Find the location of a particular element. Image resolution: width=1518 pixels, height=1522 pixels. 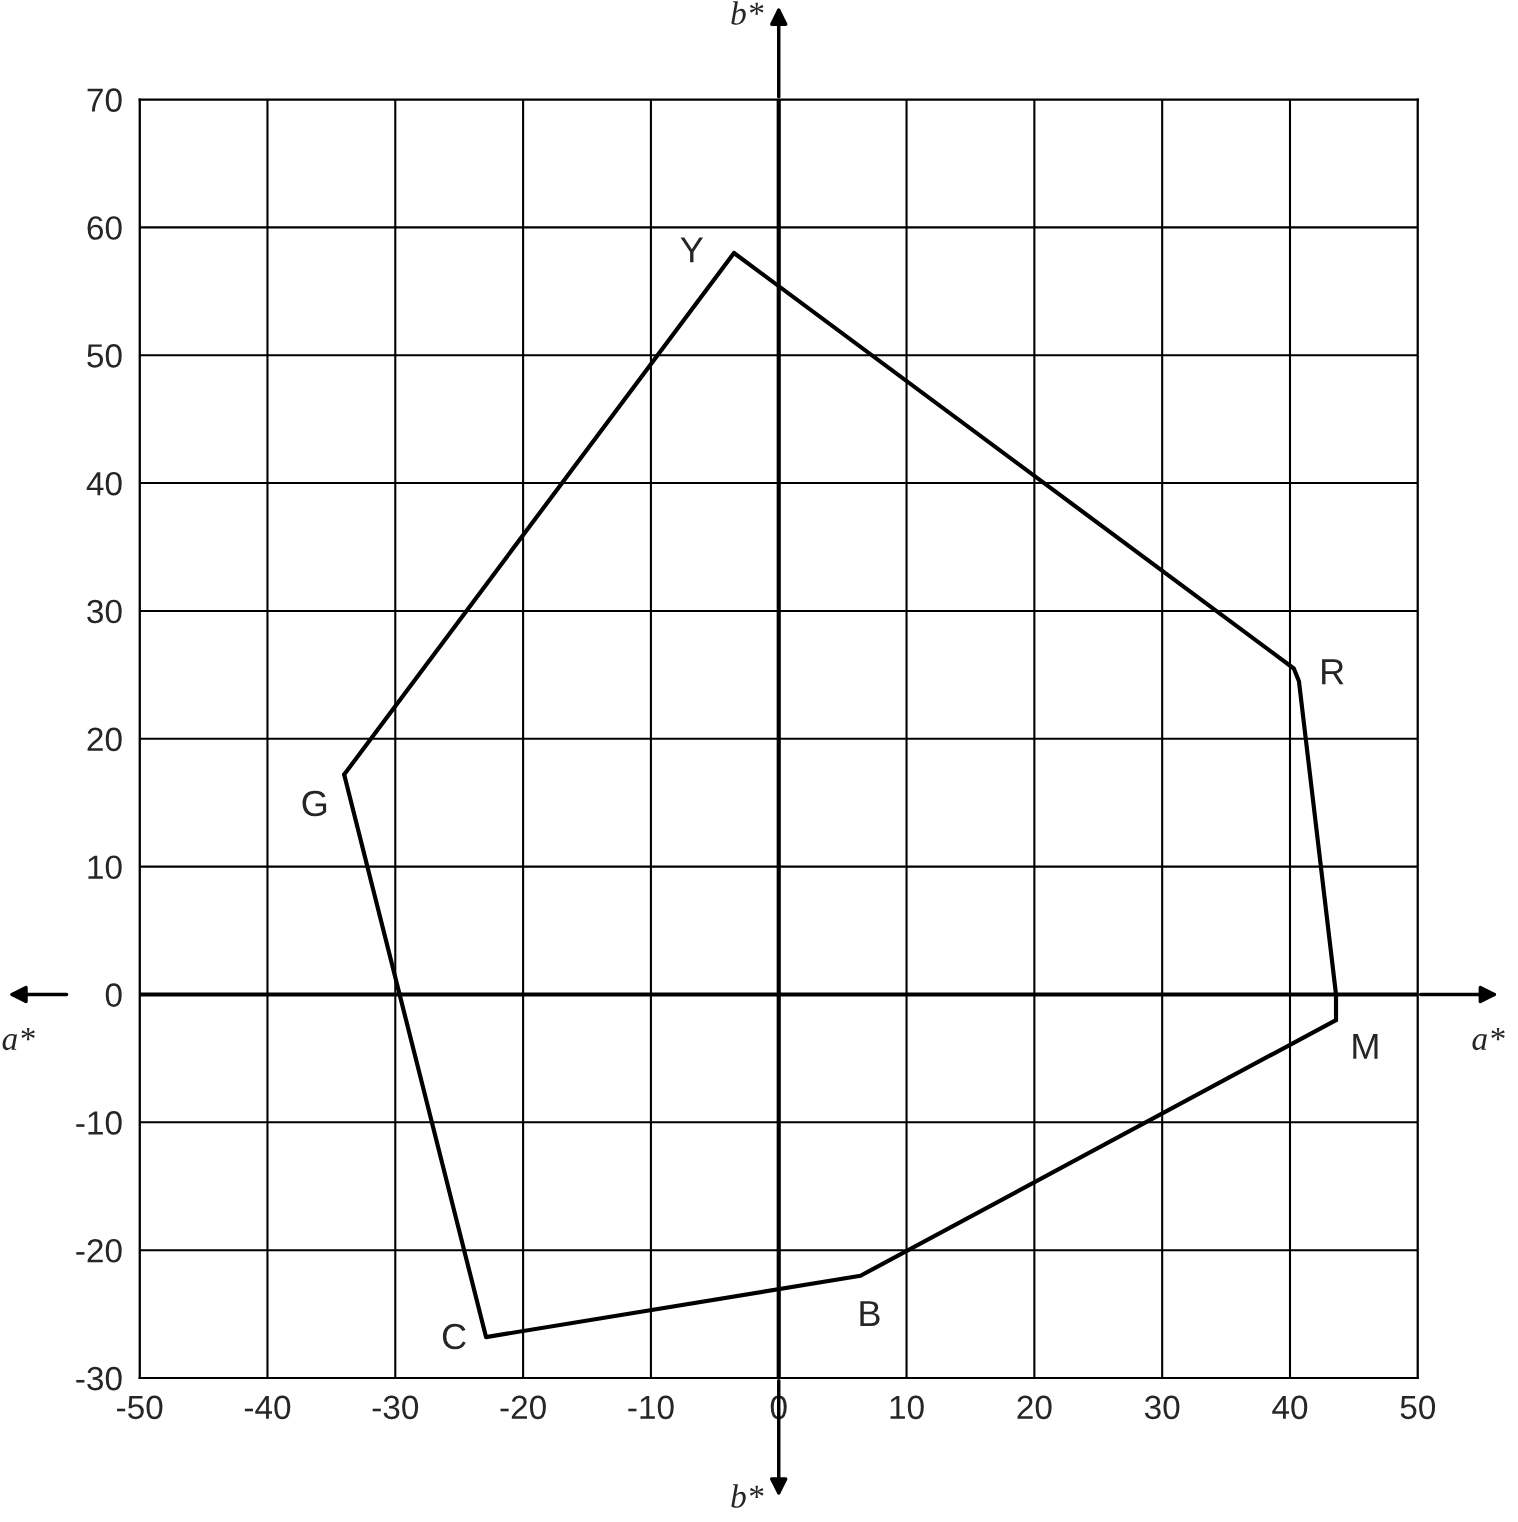

annotation: C is located at coordinates (454, 1336).